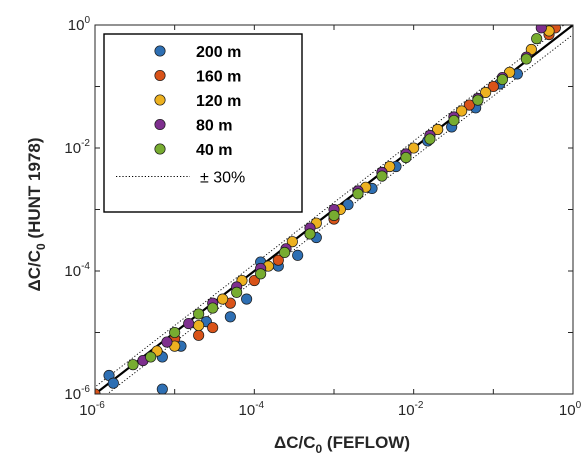 The image size is (585, 457). Describe the element at coordinates (85, 266) in the screenshot. I see `y-tick-exponent: -4` at that location.